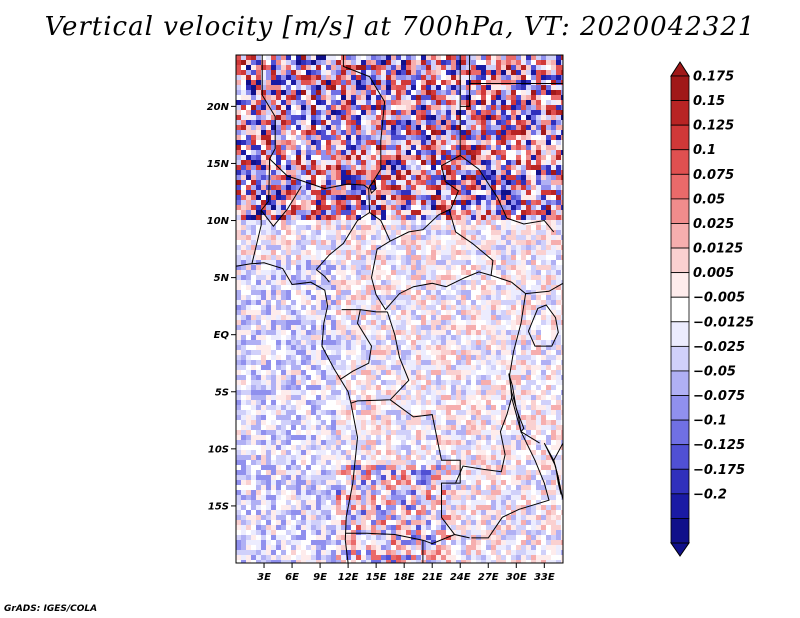 This screenshot has height=618, width=800. What do you see at coordinates (292, 577) in the screenshot?
I see `lon-tick-label: 6E` at bounding box center [292, 577].